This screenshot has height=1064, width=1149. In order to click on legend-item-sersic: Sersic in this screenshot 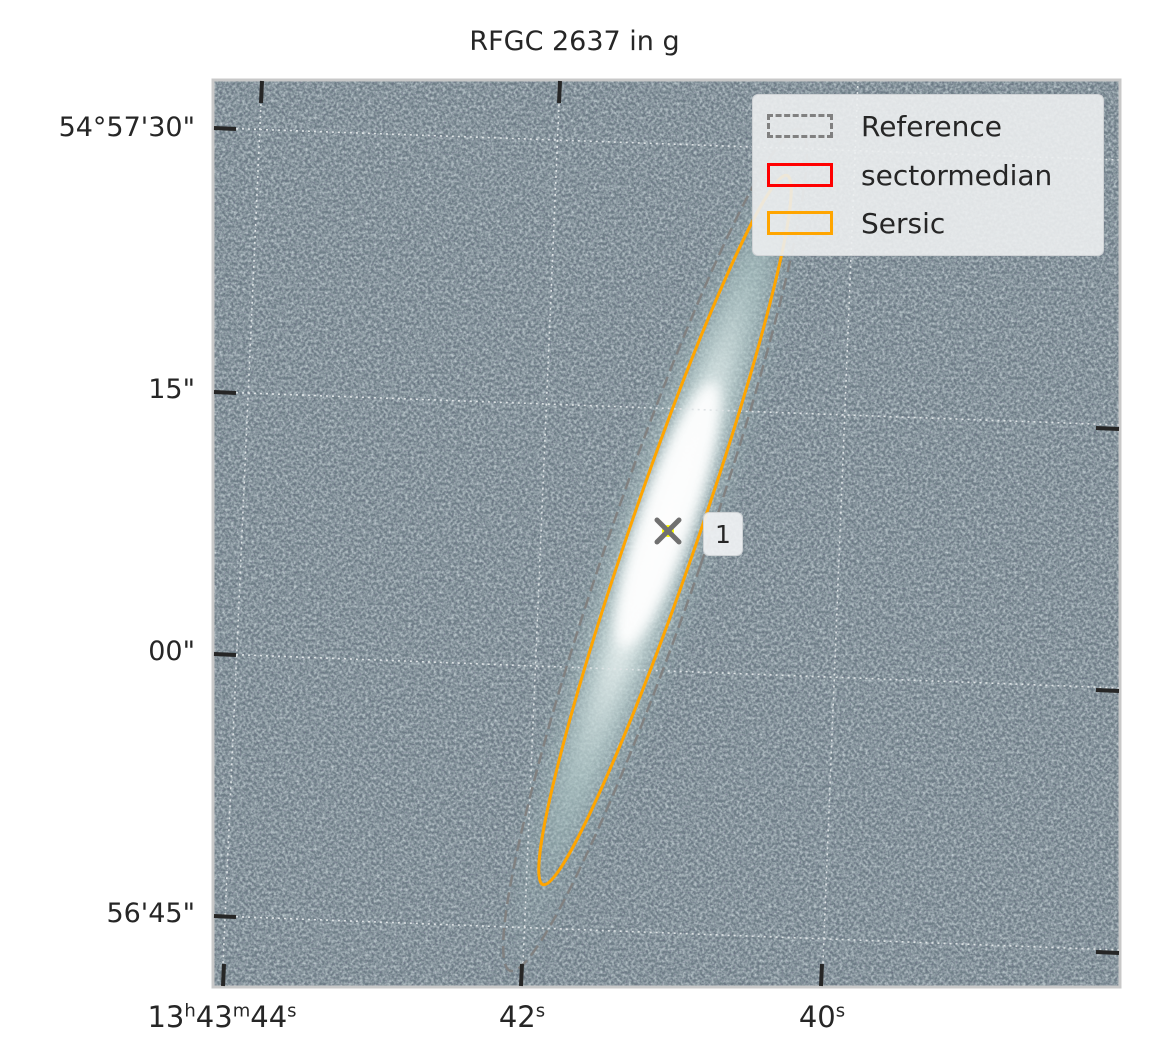, I will do `click(856, 223)`.